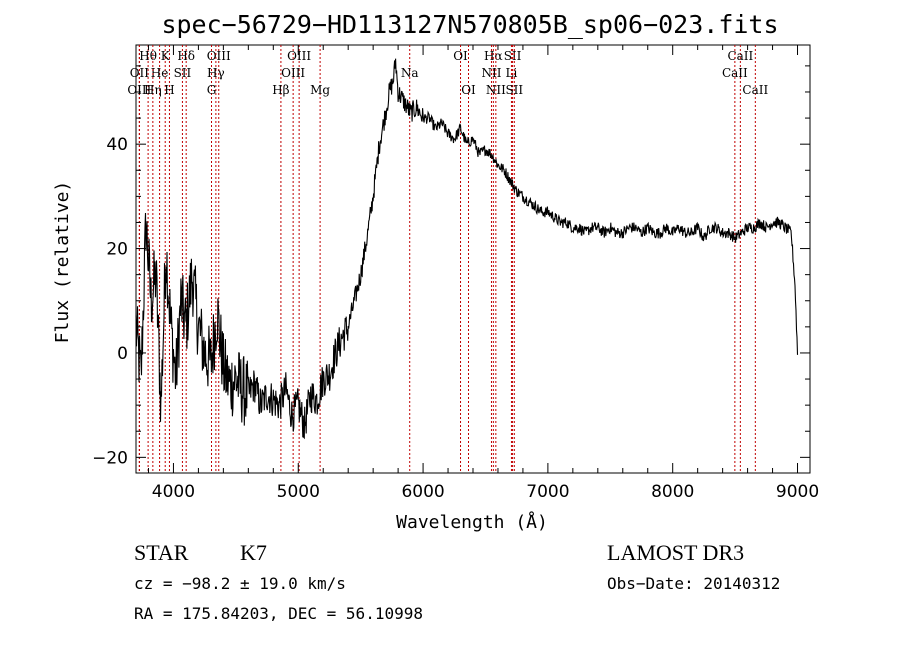 The image size is (900, 649). Describe the element at coordinates (110, 458) in the screenshot. I see `y-tick-label: −20` at that location.